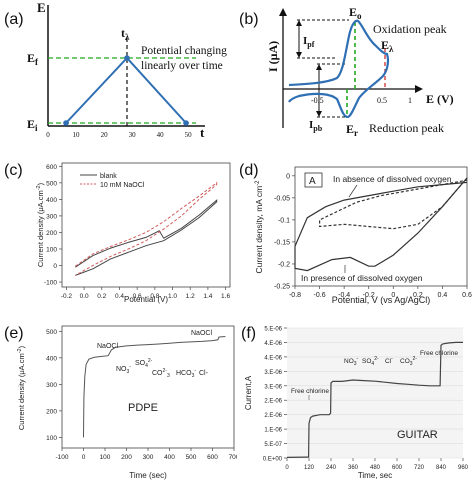 The image size is (474, 482). What do you see at coordinates (419, 468) in the screenshot?
I see `x-tick-label: 720` at bounding box center [419, 468].